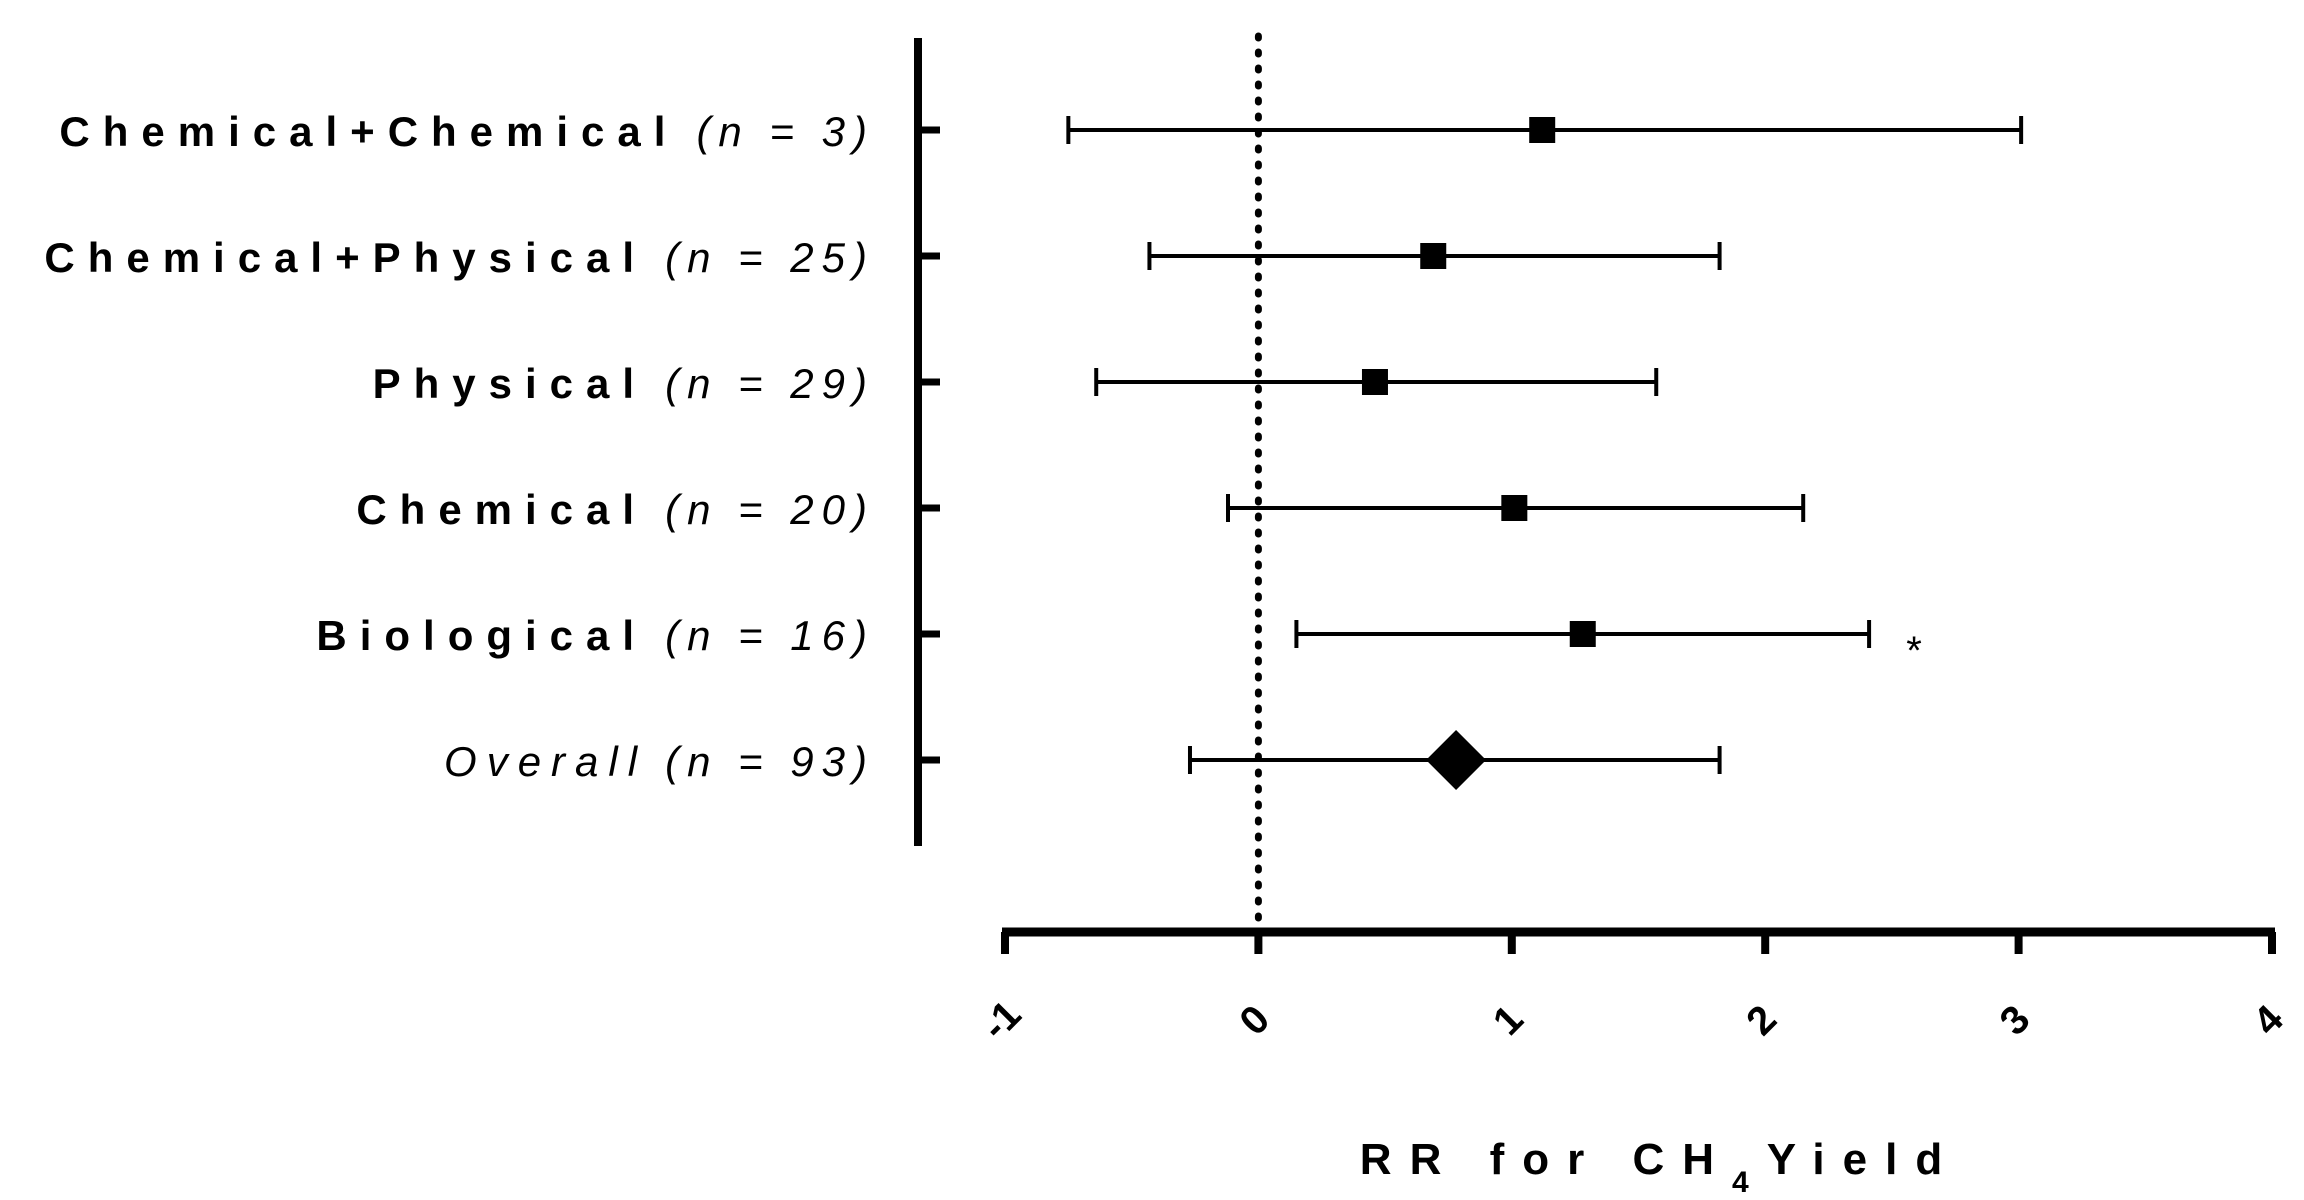  What do you see at coordinates (770, 383) in the screenshot?
I see `category-n: (n = 29)` at bounding box center [770, 383].